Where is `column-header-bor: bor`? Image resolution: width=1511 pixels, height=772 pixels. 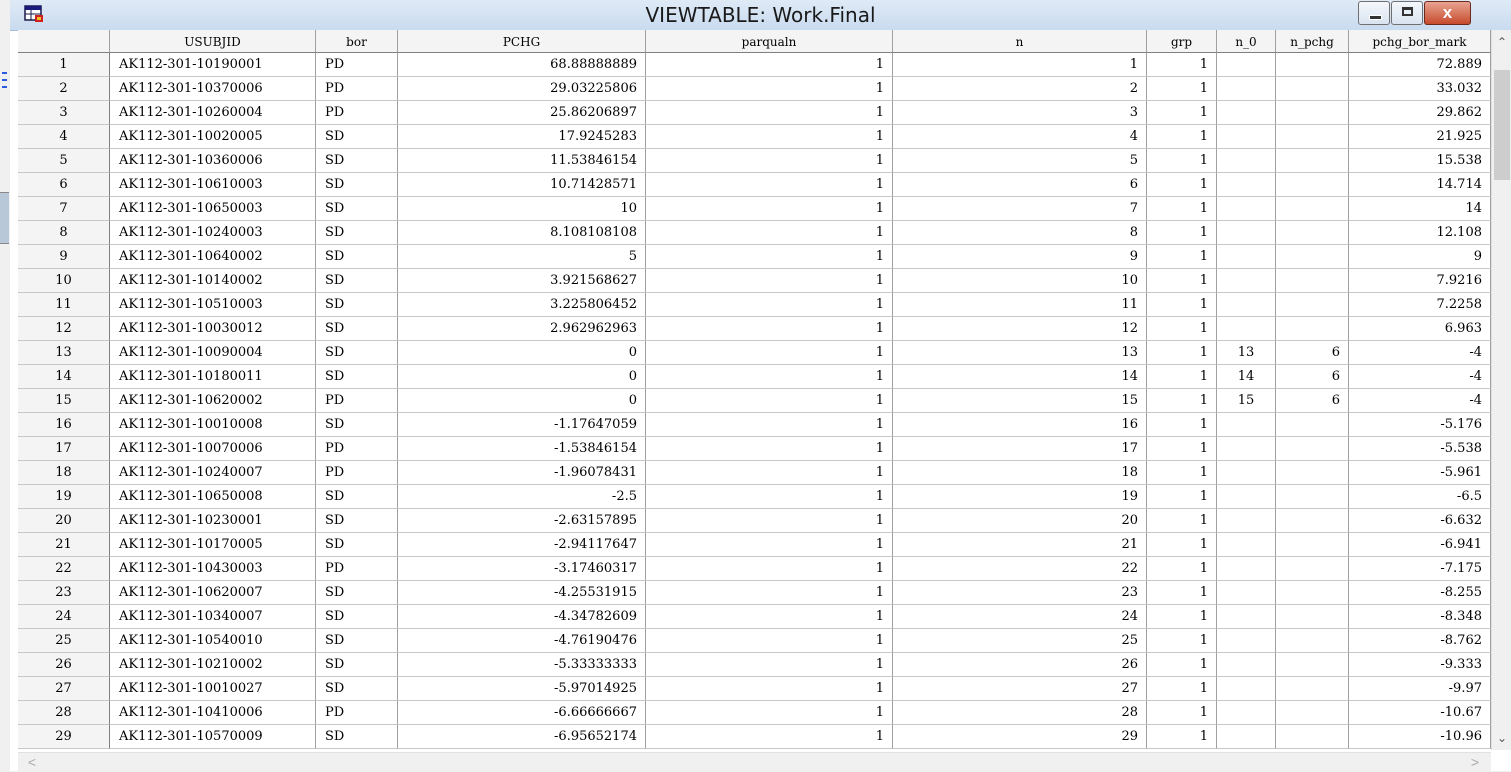
column-header-bor: bor is located at coordinates (357, 41).